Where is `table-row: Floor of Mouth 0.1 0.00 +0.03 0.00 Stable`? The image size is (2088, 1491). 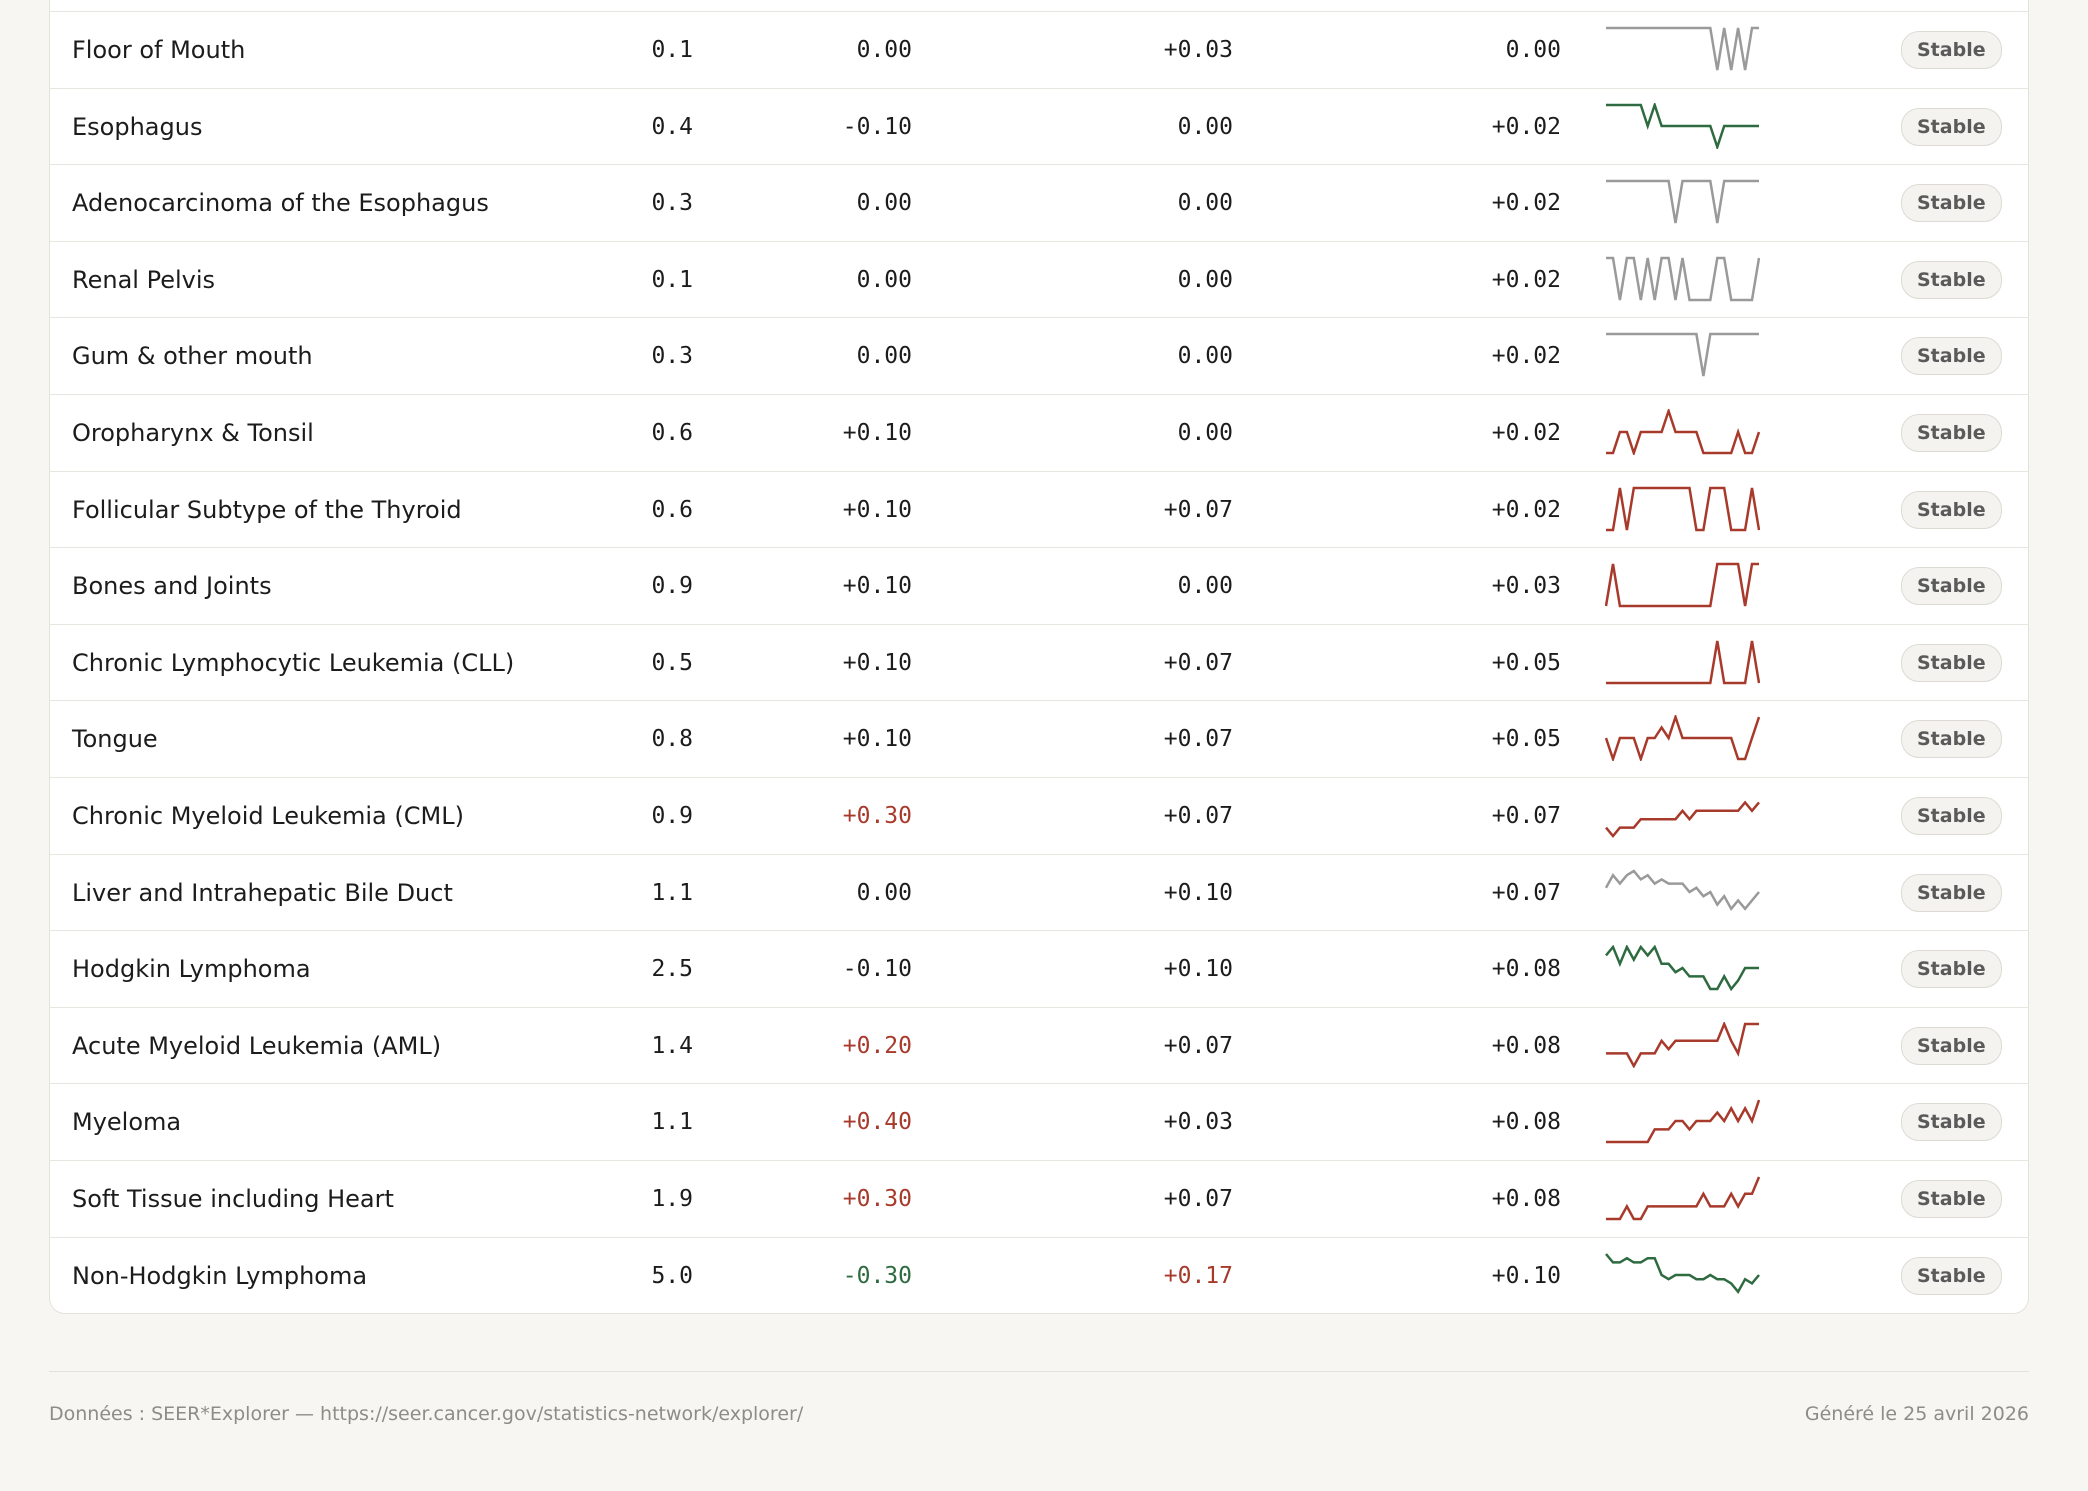
table-row: Floor of Mouth 0.1 0.00 +0.03 0.00 Stable is located at coordinates (1039, 49).